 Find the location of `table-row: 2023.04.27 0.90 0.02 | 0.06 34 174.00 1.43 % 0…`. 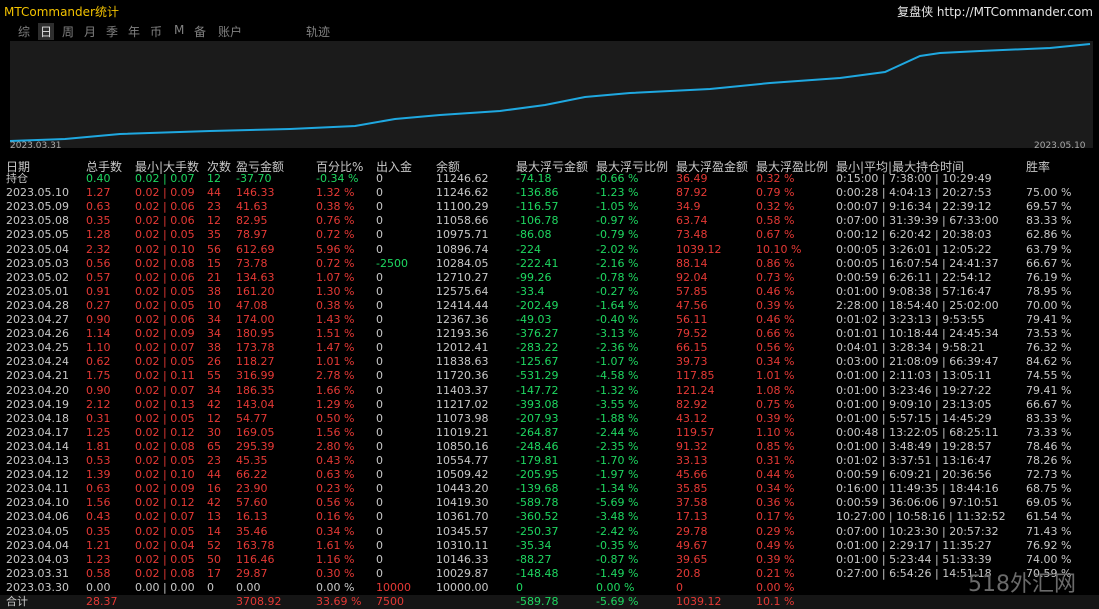

table-row: 2023.04.27 0.90 0.02 | 0.06 34 174.00 1.43 % 0… is located at coordinates (549, 320).